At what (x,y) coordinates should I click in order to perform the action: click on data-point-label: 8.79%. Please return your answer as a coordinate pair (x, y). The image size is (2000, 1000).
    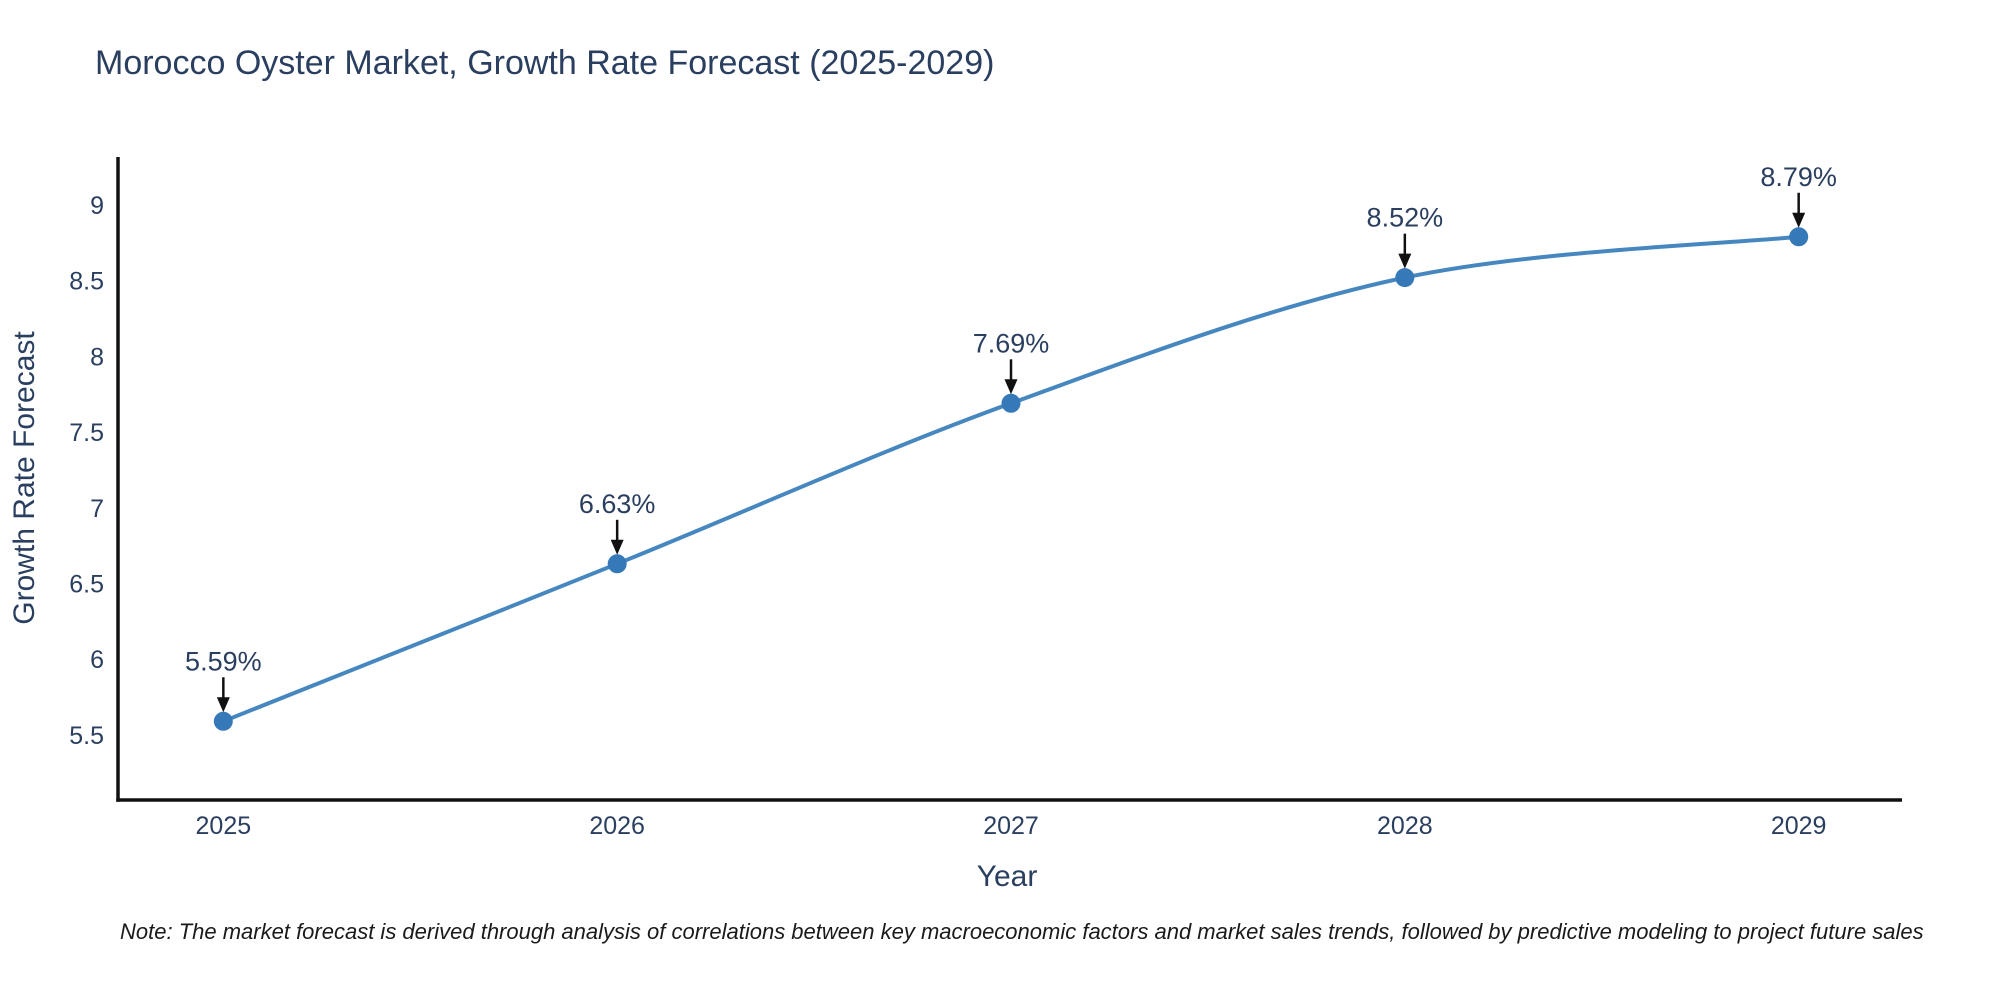
    Looking at the image, I should click on (1798, 177).